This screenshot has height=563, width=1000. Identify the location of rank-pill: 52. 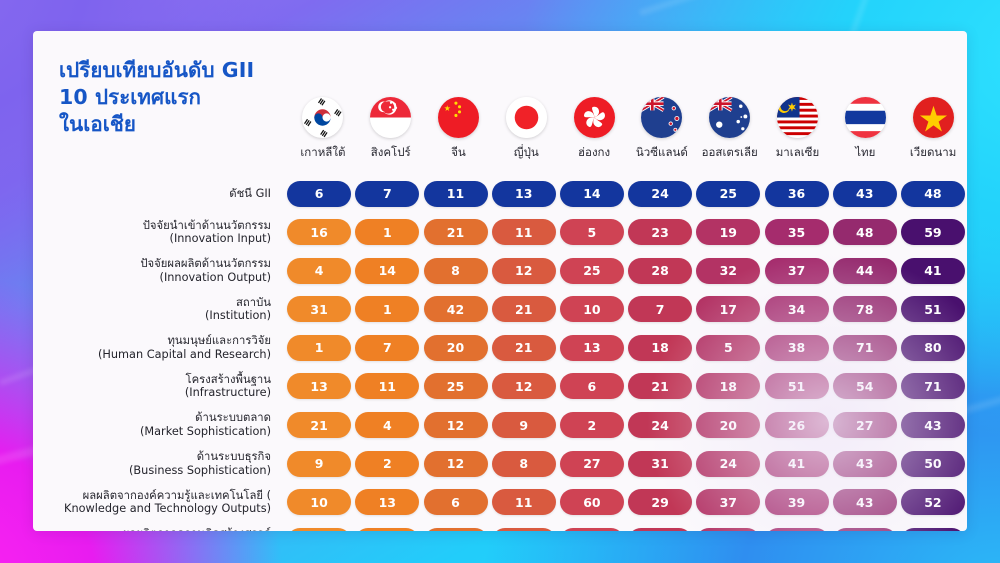
(932, 502).